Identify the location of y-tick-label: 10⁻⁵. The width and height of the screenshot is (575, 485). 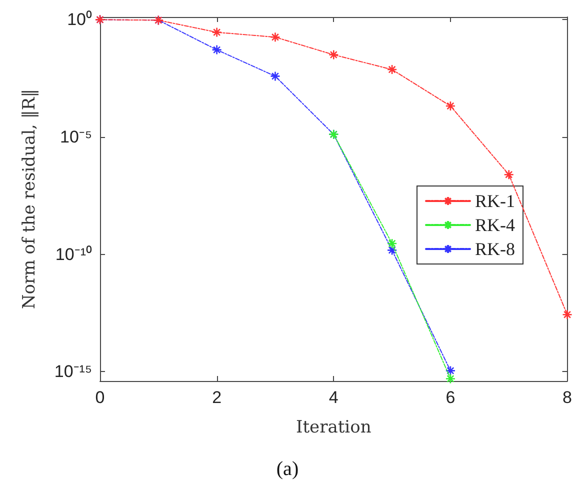
(76, 137).